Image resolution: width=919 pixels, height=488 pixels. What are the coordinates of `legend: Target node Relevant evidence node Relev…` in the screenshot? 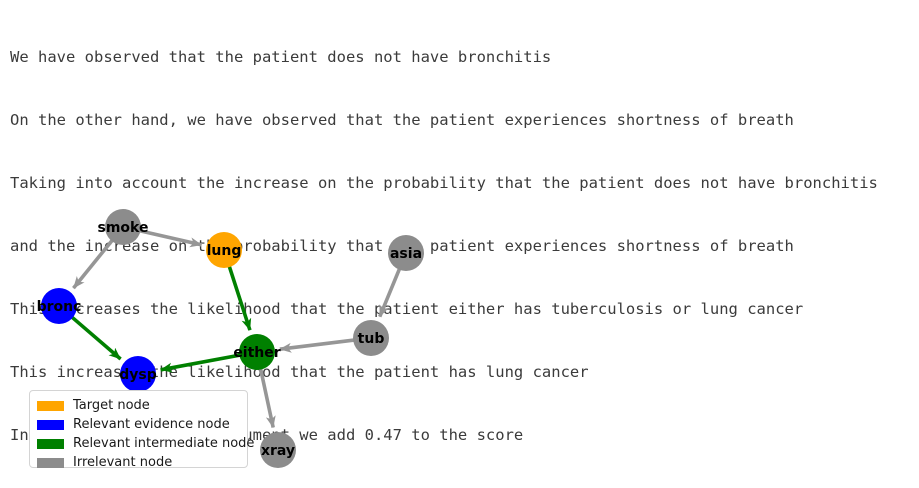 It's located at (141, 430).